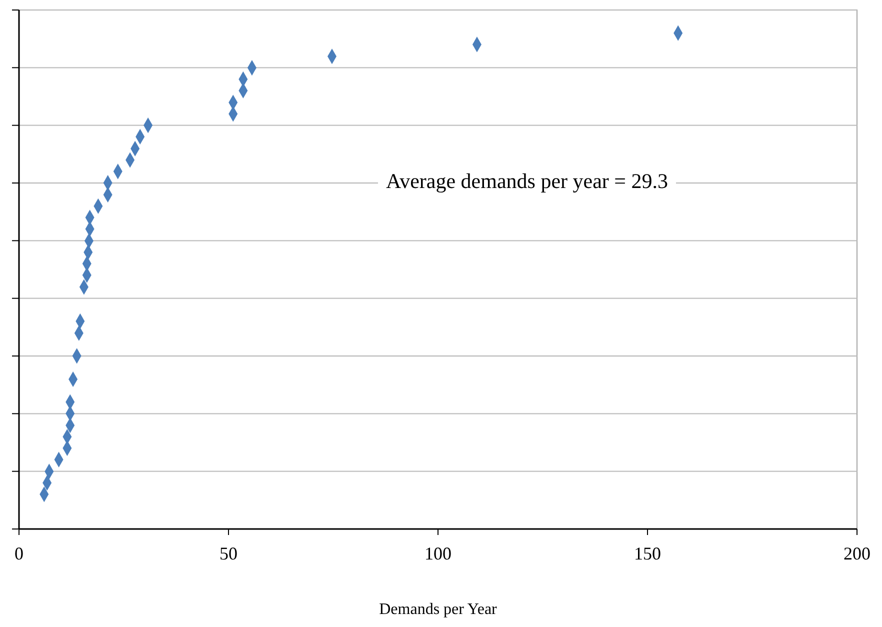 This screenshot has width=882, height=627. I want to click on x-tick-label: 200, so click(857, 554).